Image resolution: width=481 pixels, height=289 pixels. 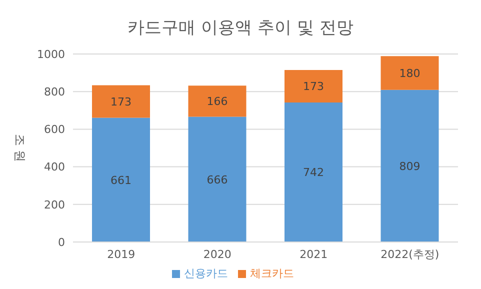 What do you see at coordinates (54, 129) in the screenshot?
I see `y-tick-label: 600` at bounding box center [54, 129].